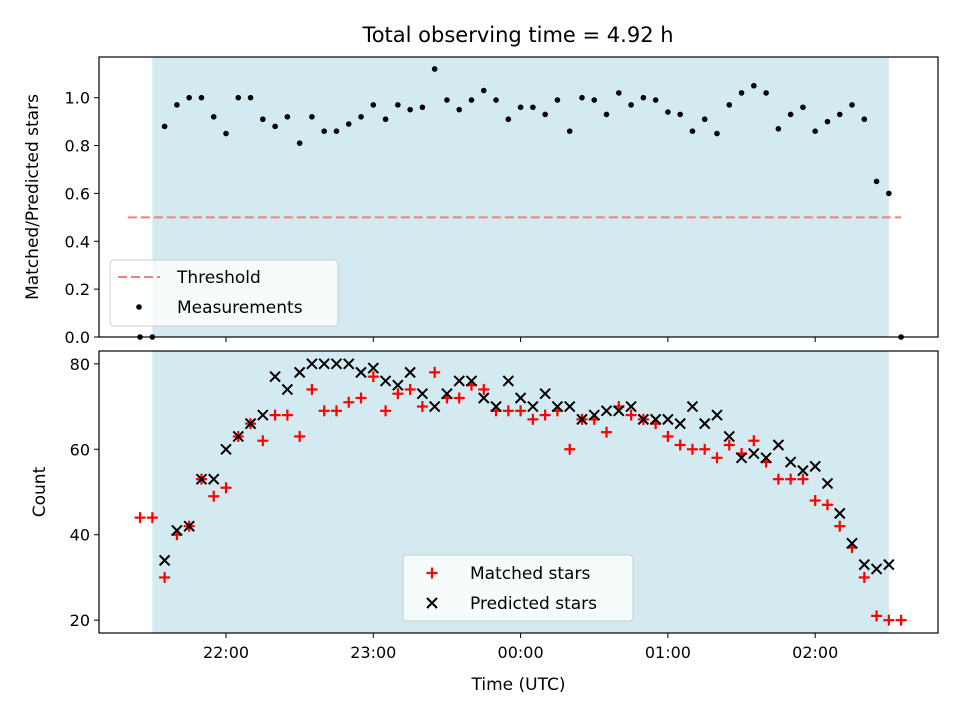  Describe the element at coordinates (77, 241) in the screenshot. I see `y-tick-label: 0.4` at that location.